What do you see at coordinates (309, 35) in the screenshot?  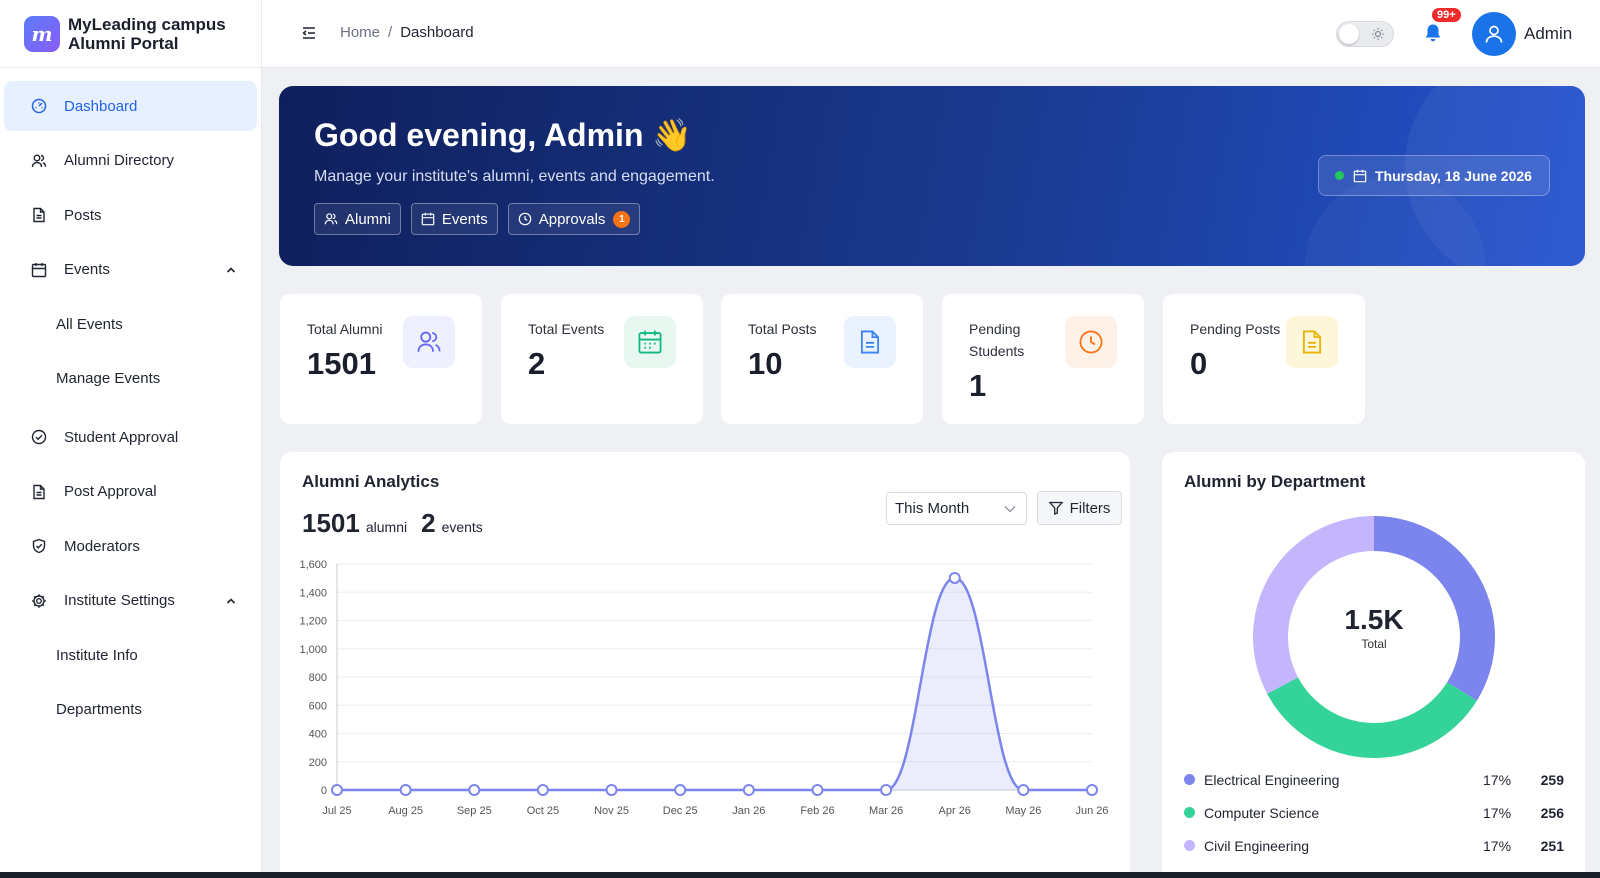 I see `menu-collapse-icon` at bounding box center [309, 35].